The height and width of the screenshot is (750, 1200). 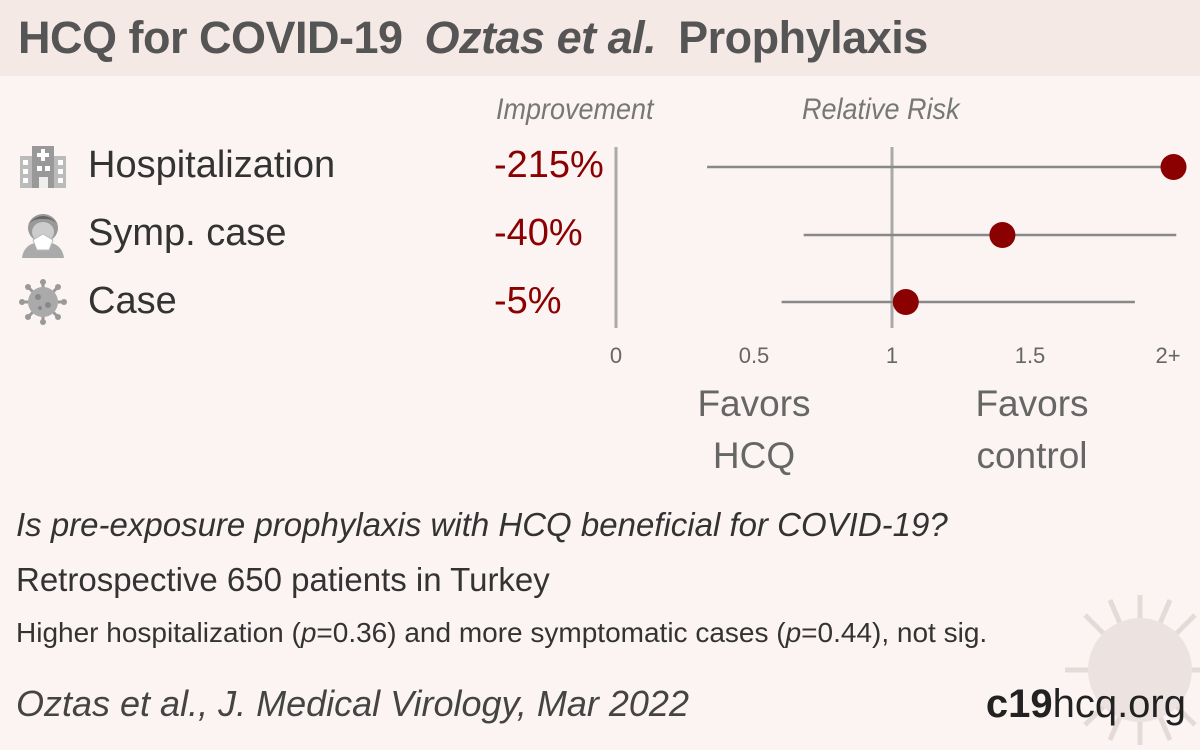 I want to click on improvement-header: Improvement, so click(x=575, y=109).